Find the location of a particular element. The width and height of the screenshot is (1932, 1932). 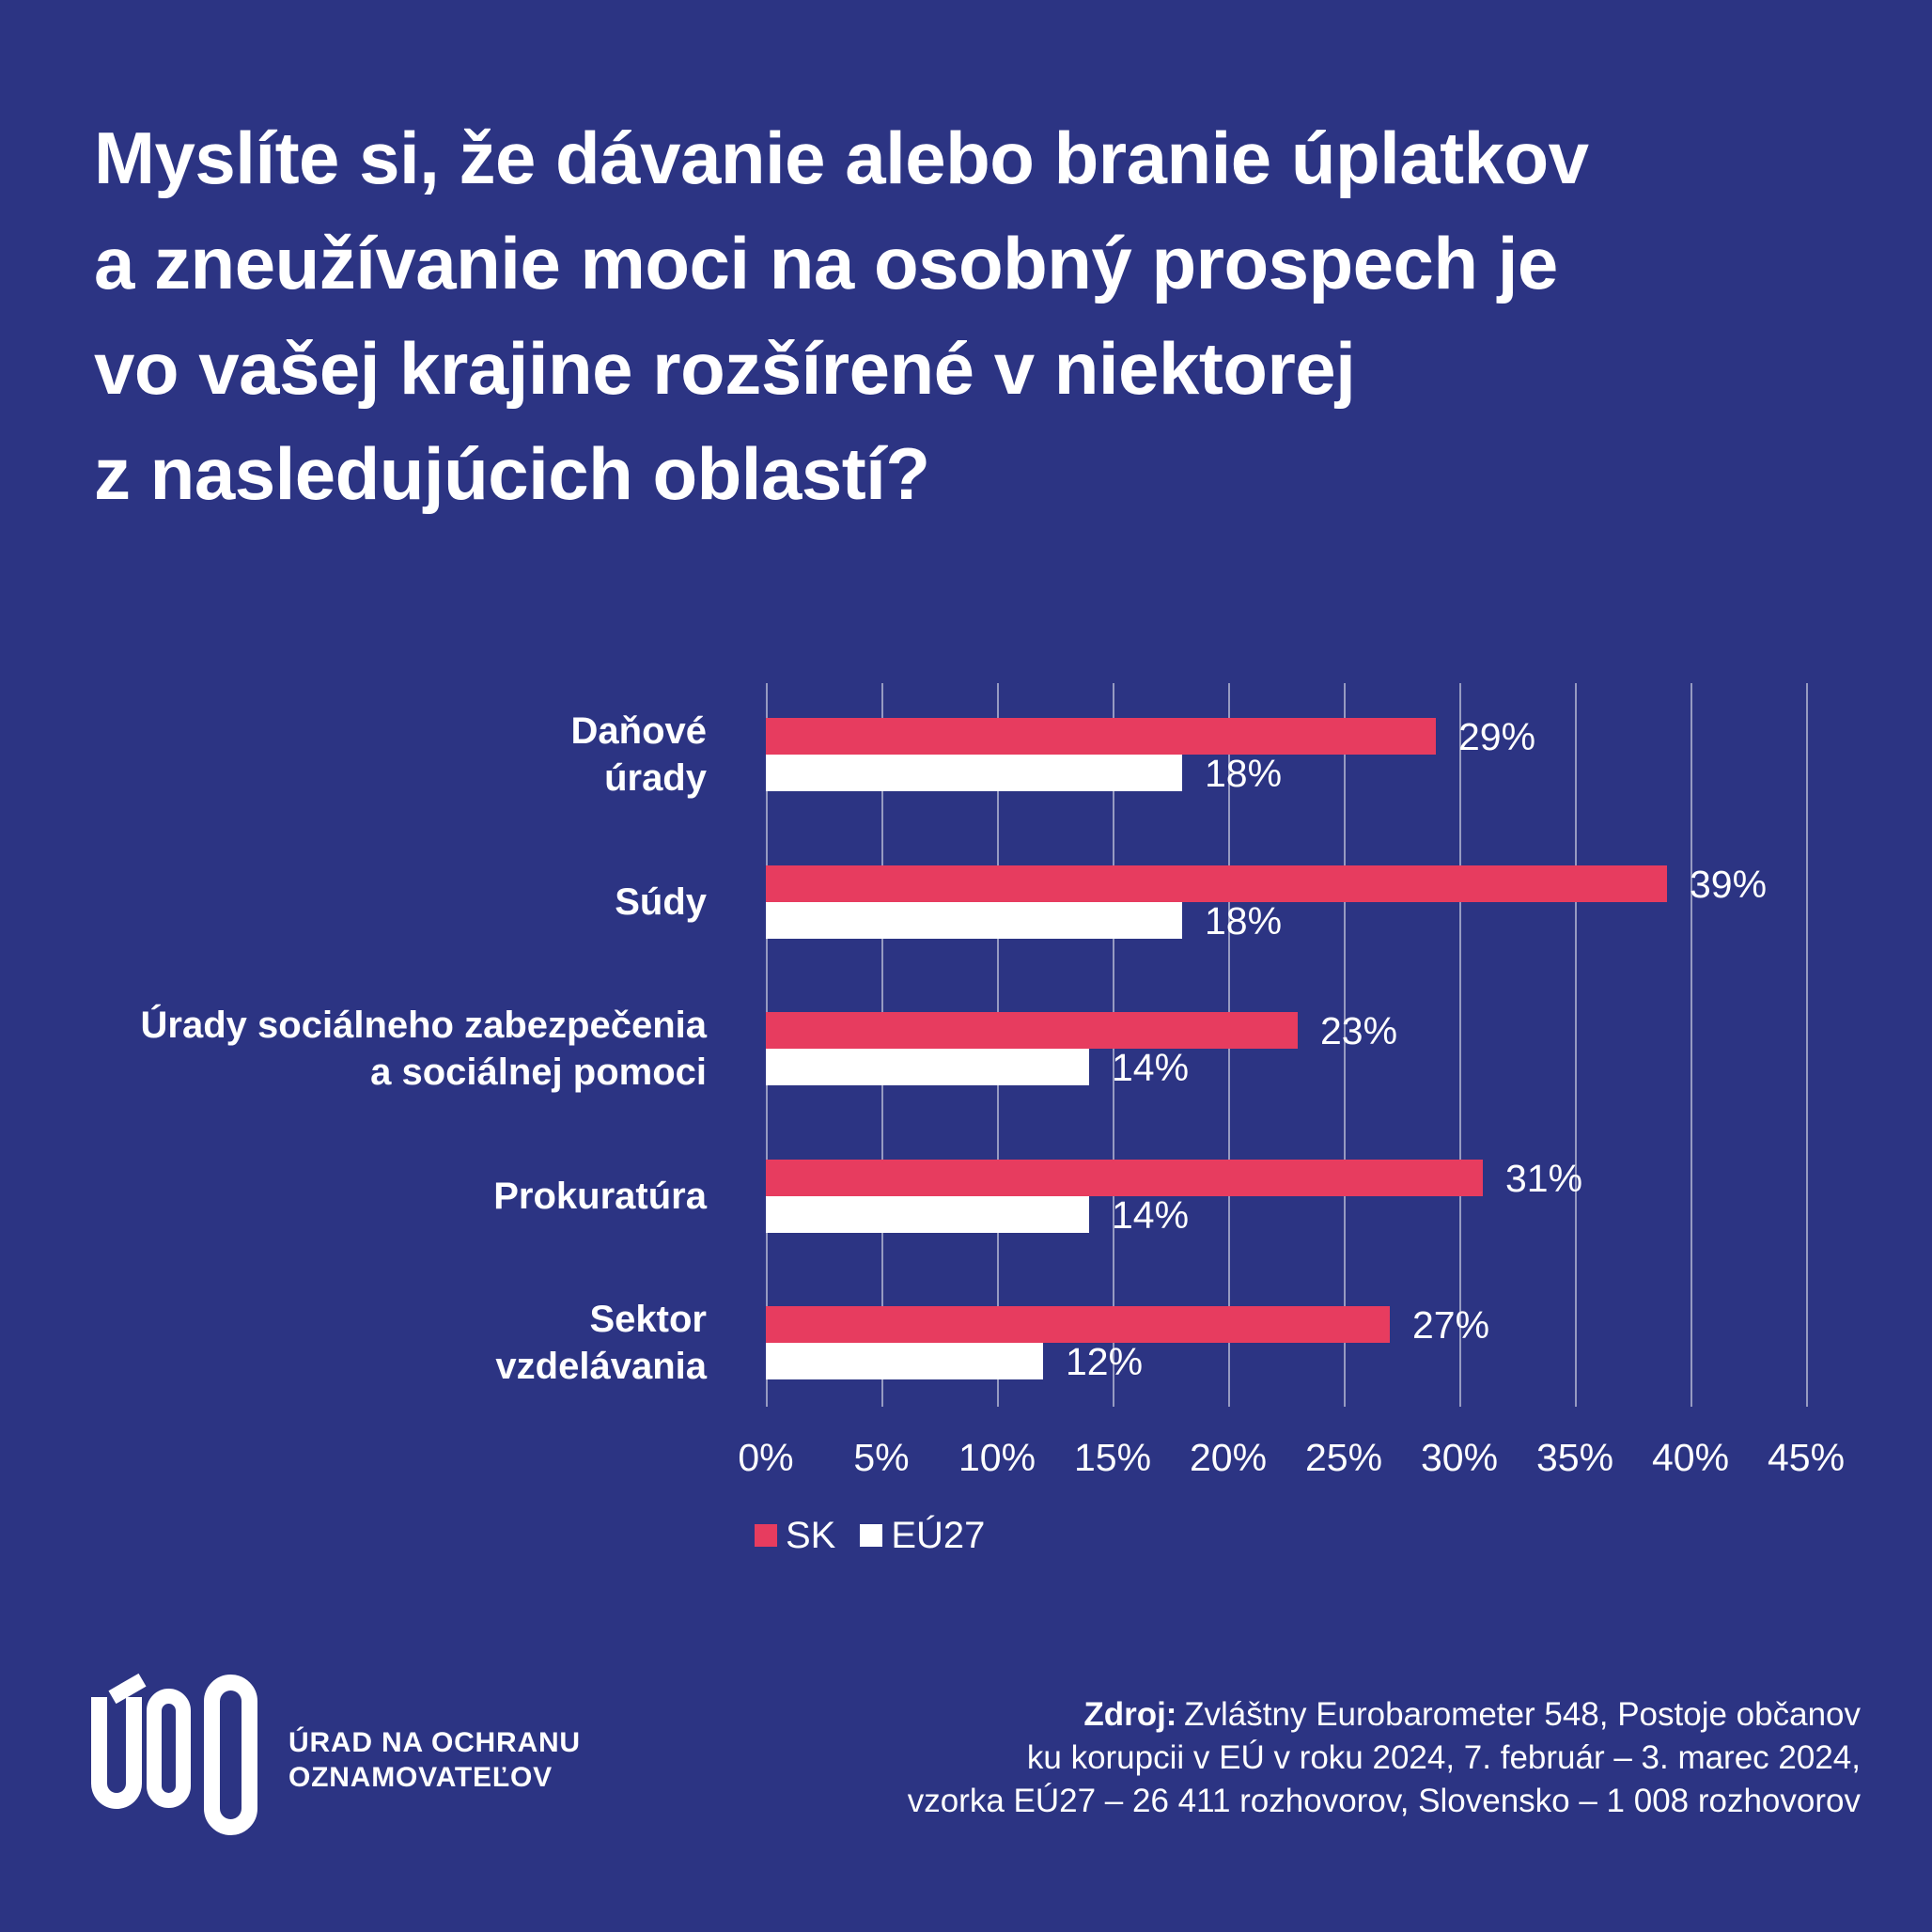

category-label: Sektor vzdelávania is located at coordinates (400, 1343).